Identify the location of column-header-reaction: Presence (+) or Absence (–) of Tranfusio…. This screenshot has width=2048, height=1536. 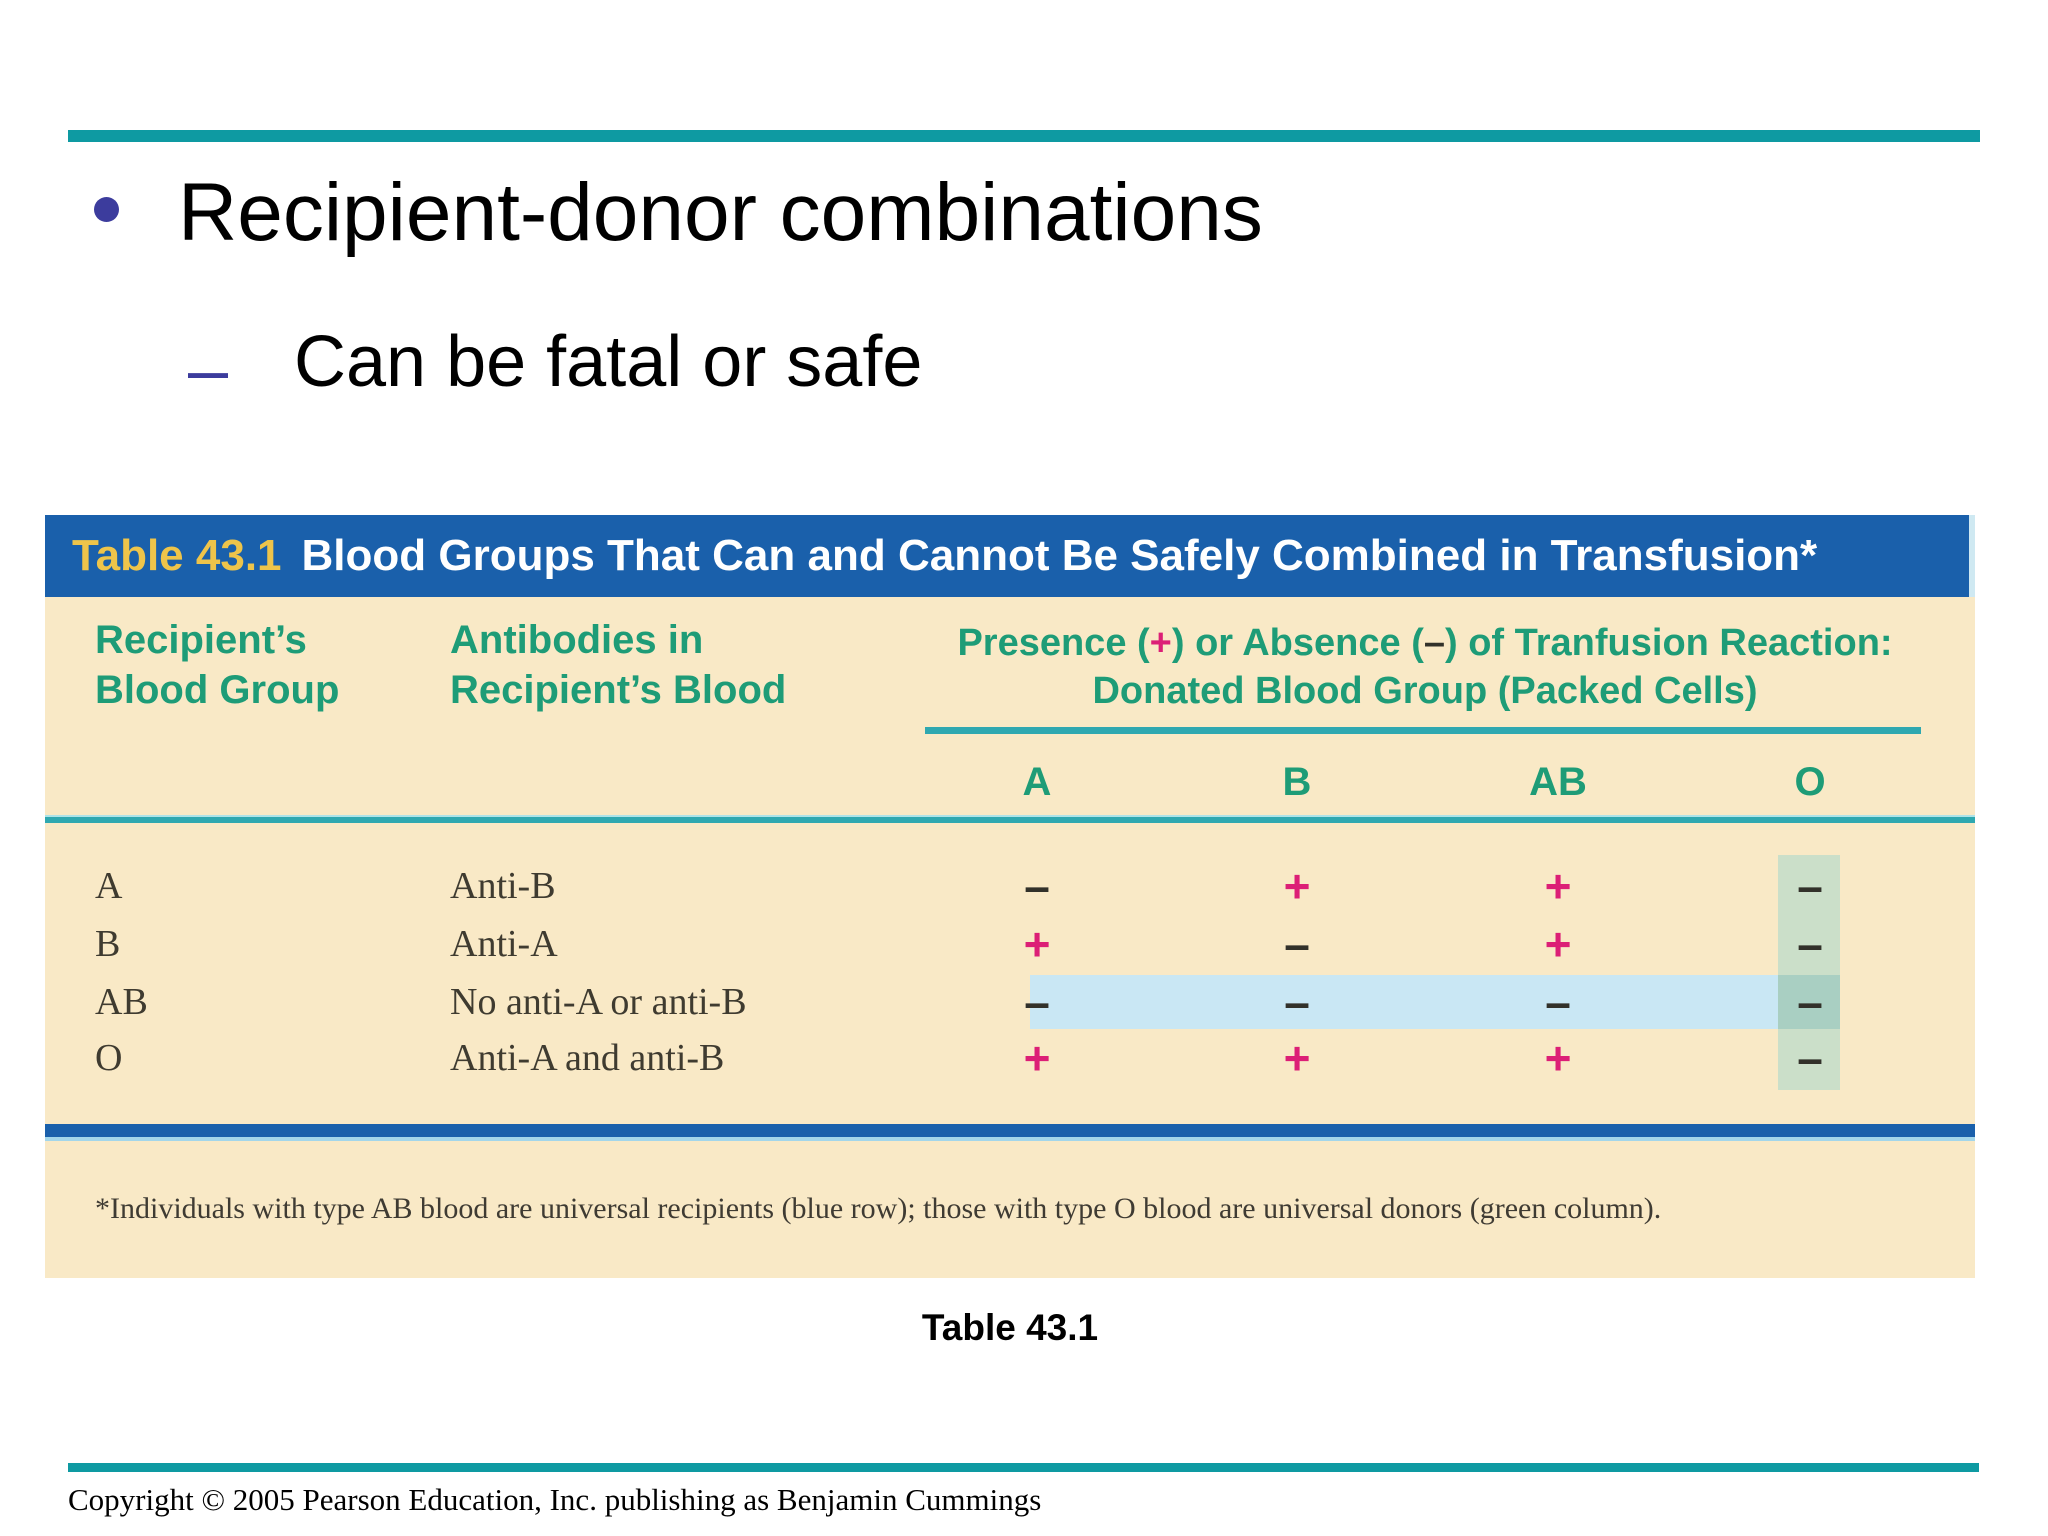
(1425, 667).